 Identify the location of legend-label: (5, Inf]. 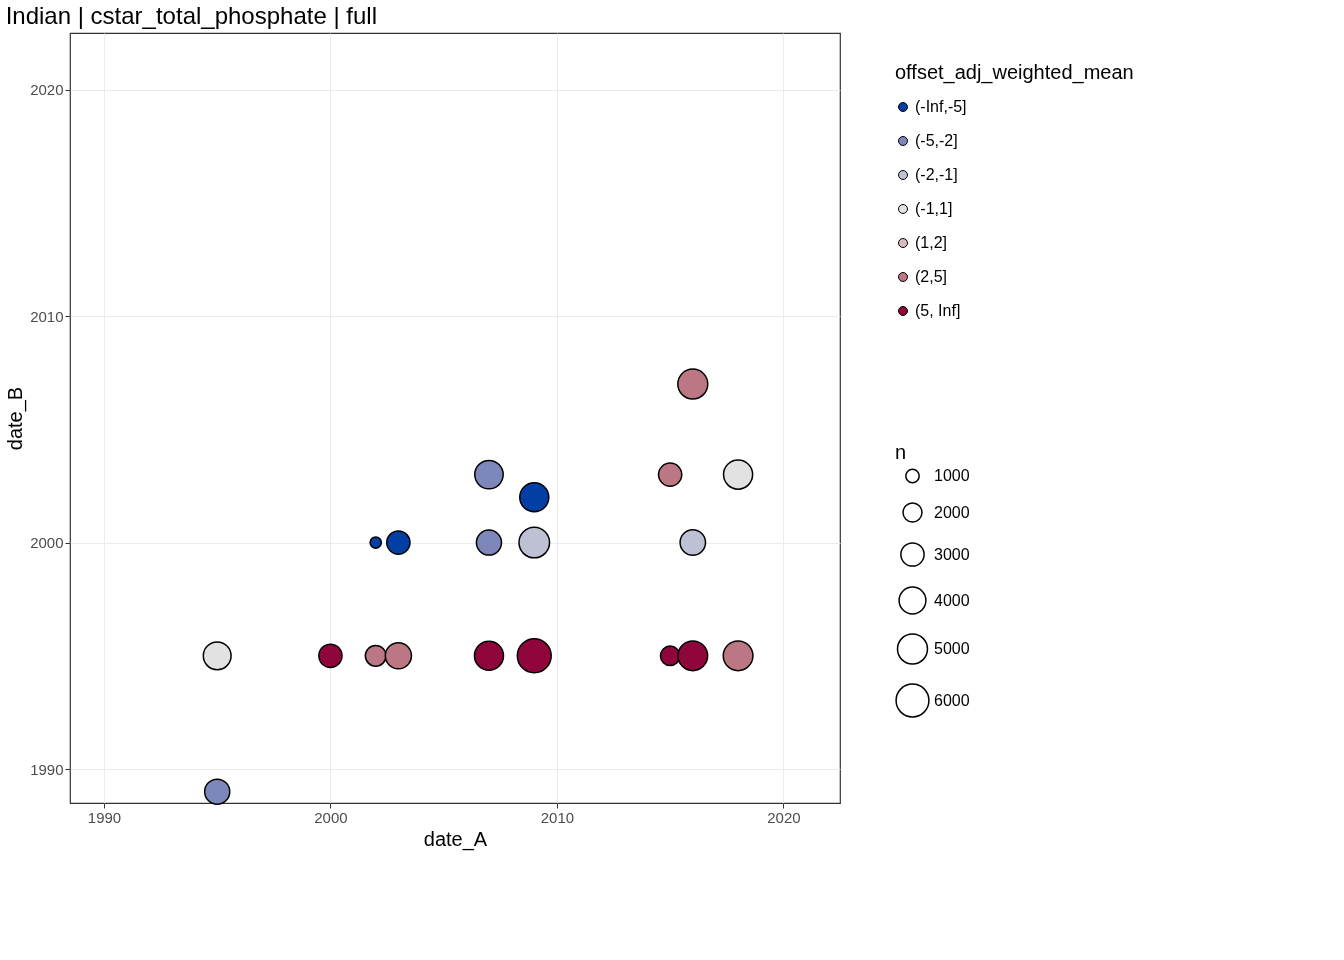
(938, 310).